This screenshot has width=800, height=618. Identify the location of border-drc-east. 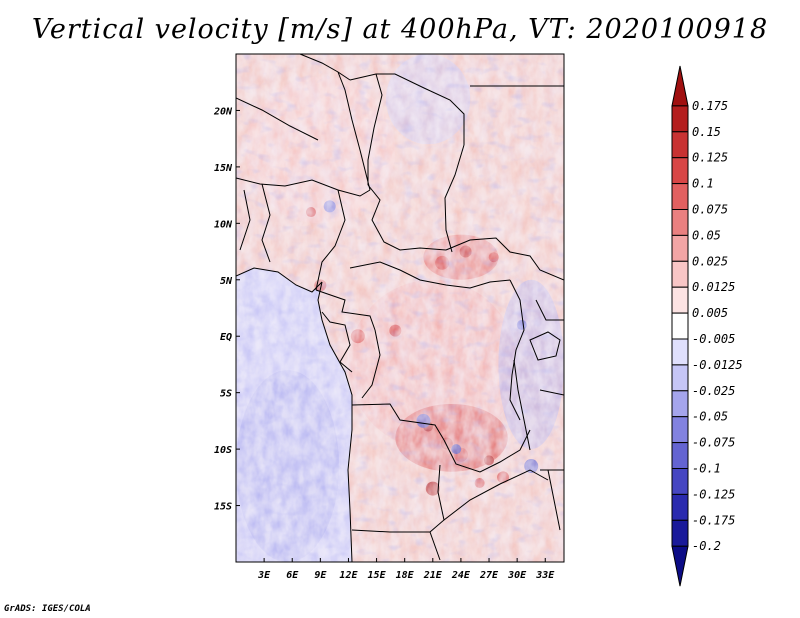
(517, 350).